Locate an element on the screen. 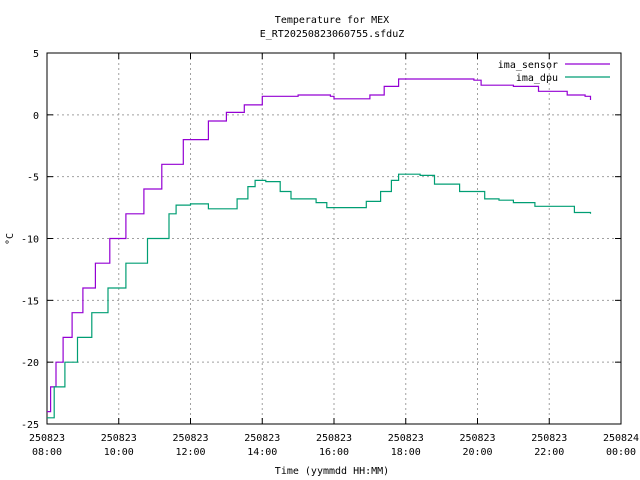 The image size is (640, 480). y-tick-label: 0 is located at coordinates (36, 116).